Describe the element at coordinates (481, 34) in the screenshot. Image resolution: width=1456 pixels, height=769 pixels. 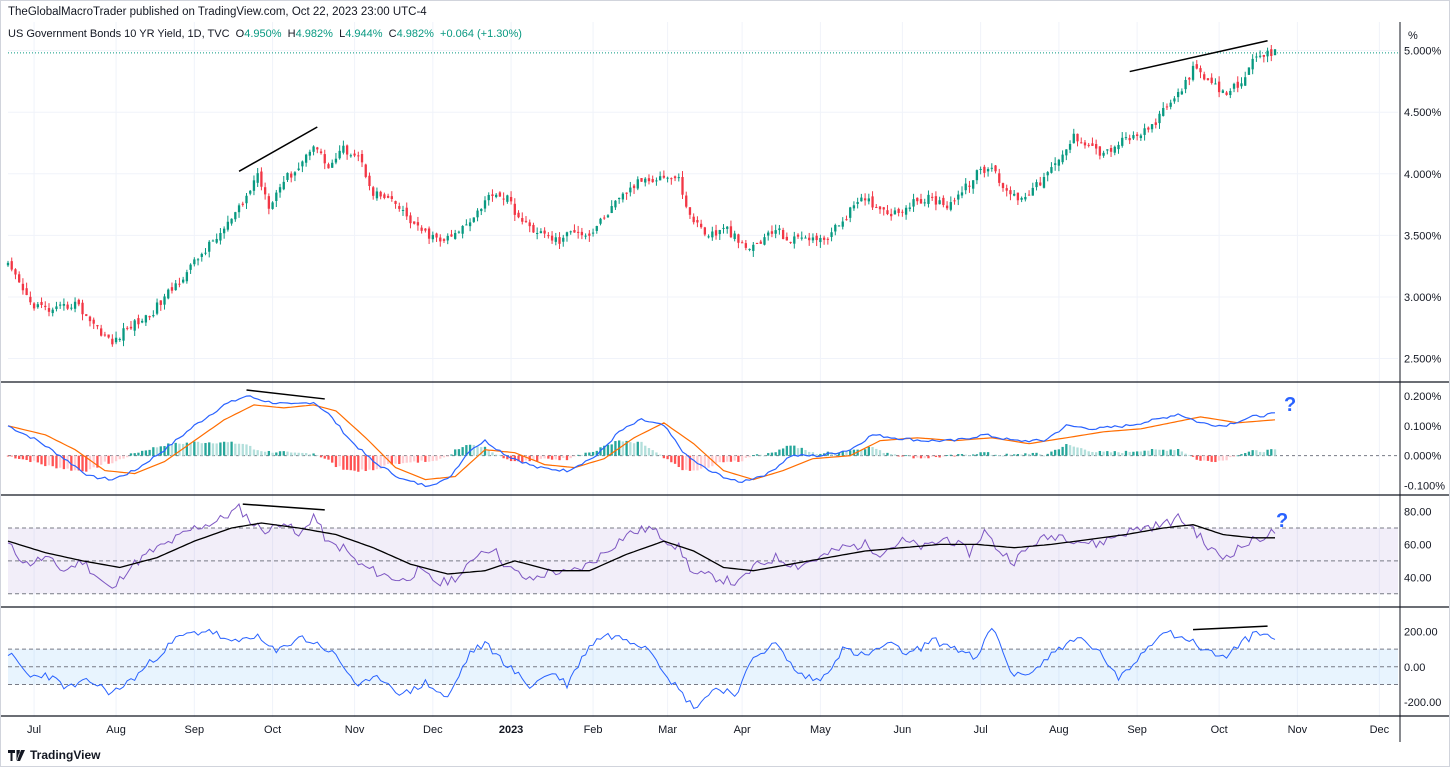
I see `change-value: +0.064 (+1.30%)` at that location.